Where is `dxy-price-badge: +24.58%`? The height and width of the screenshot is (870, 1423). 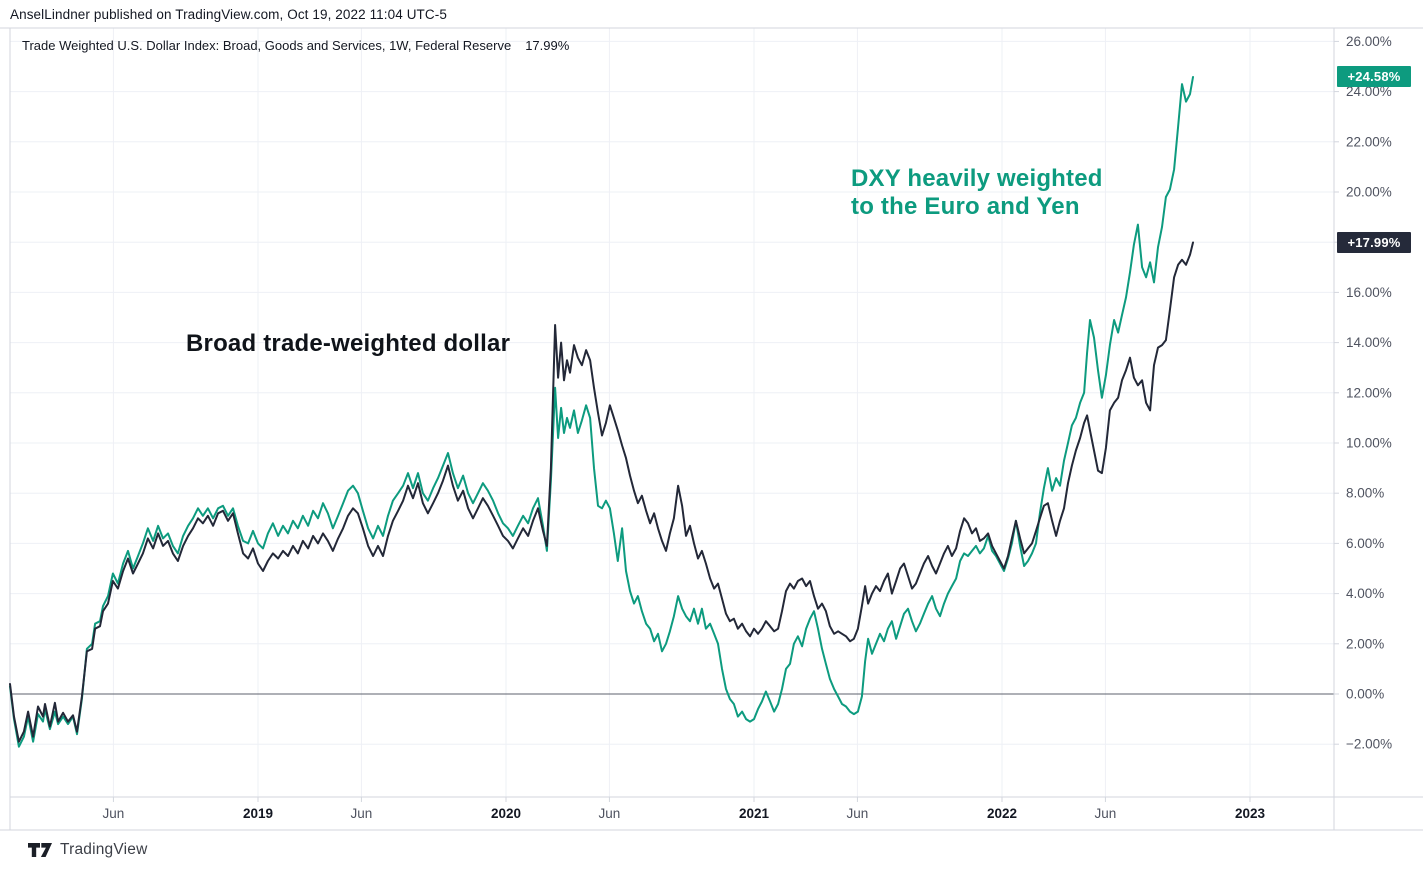
dxy-price-badge: +24.58% is located at coordinates (1374, 76).